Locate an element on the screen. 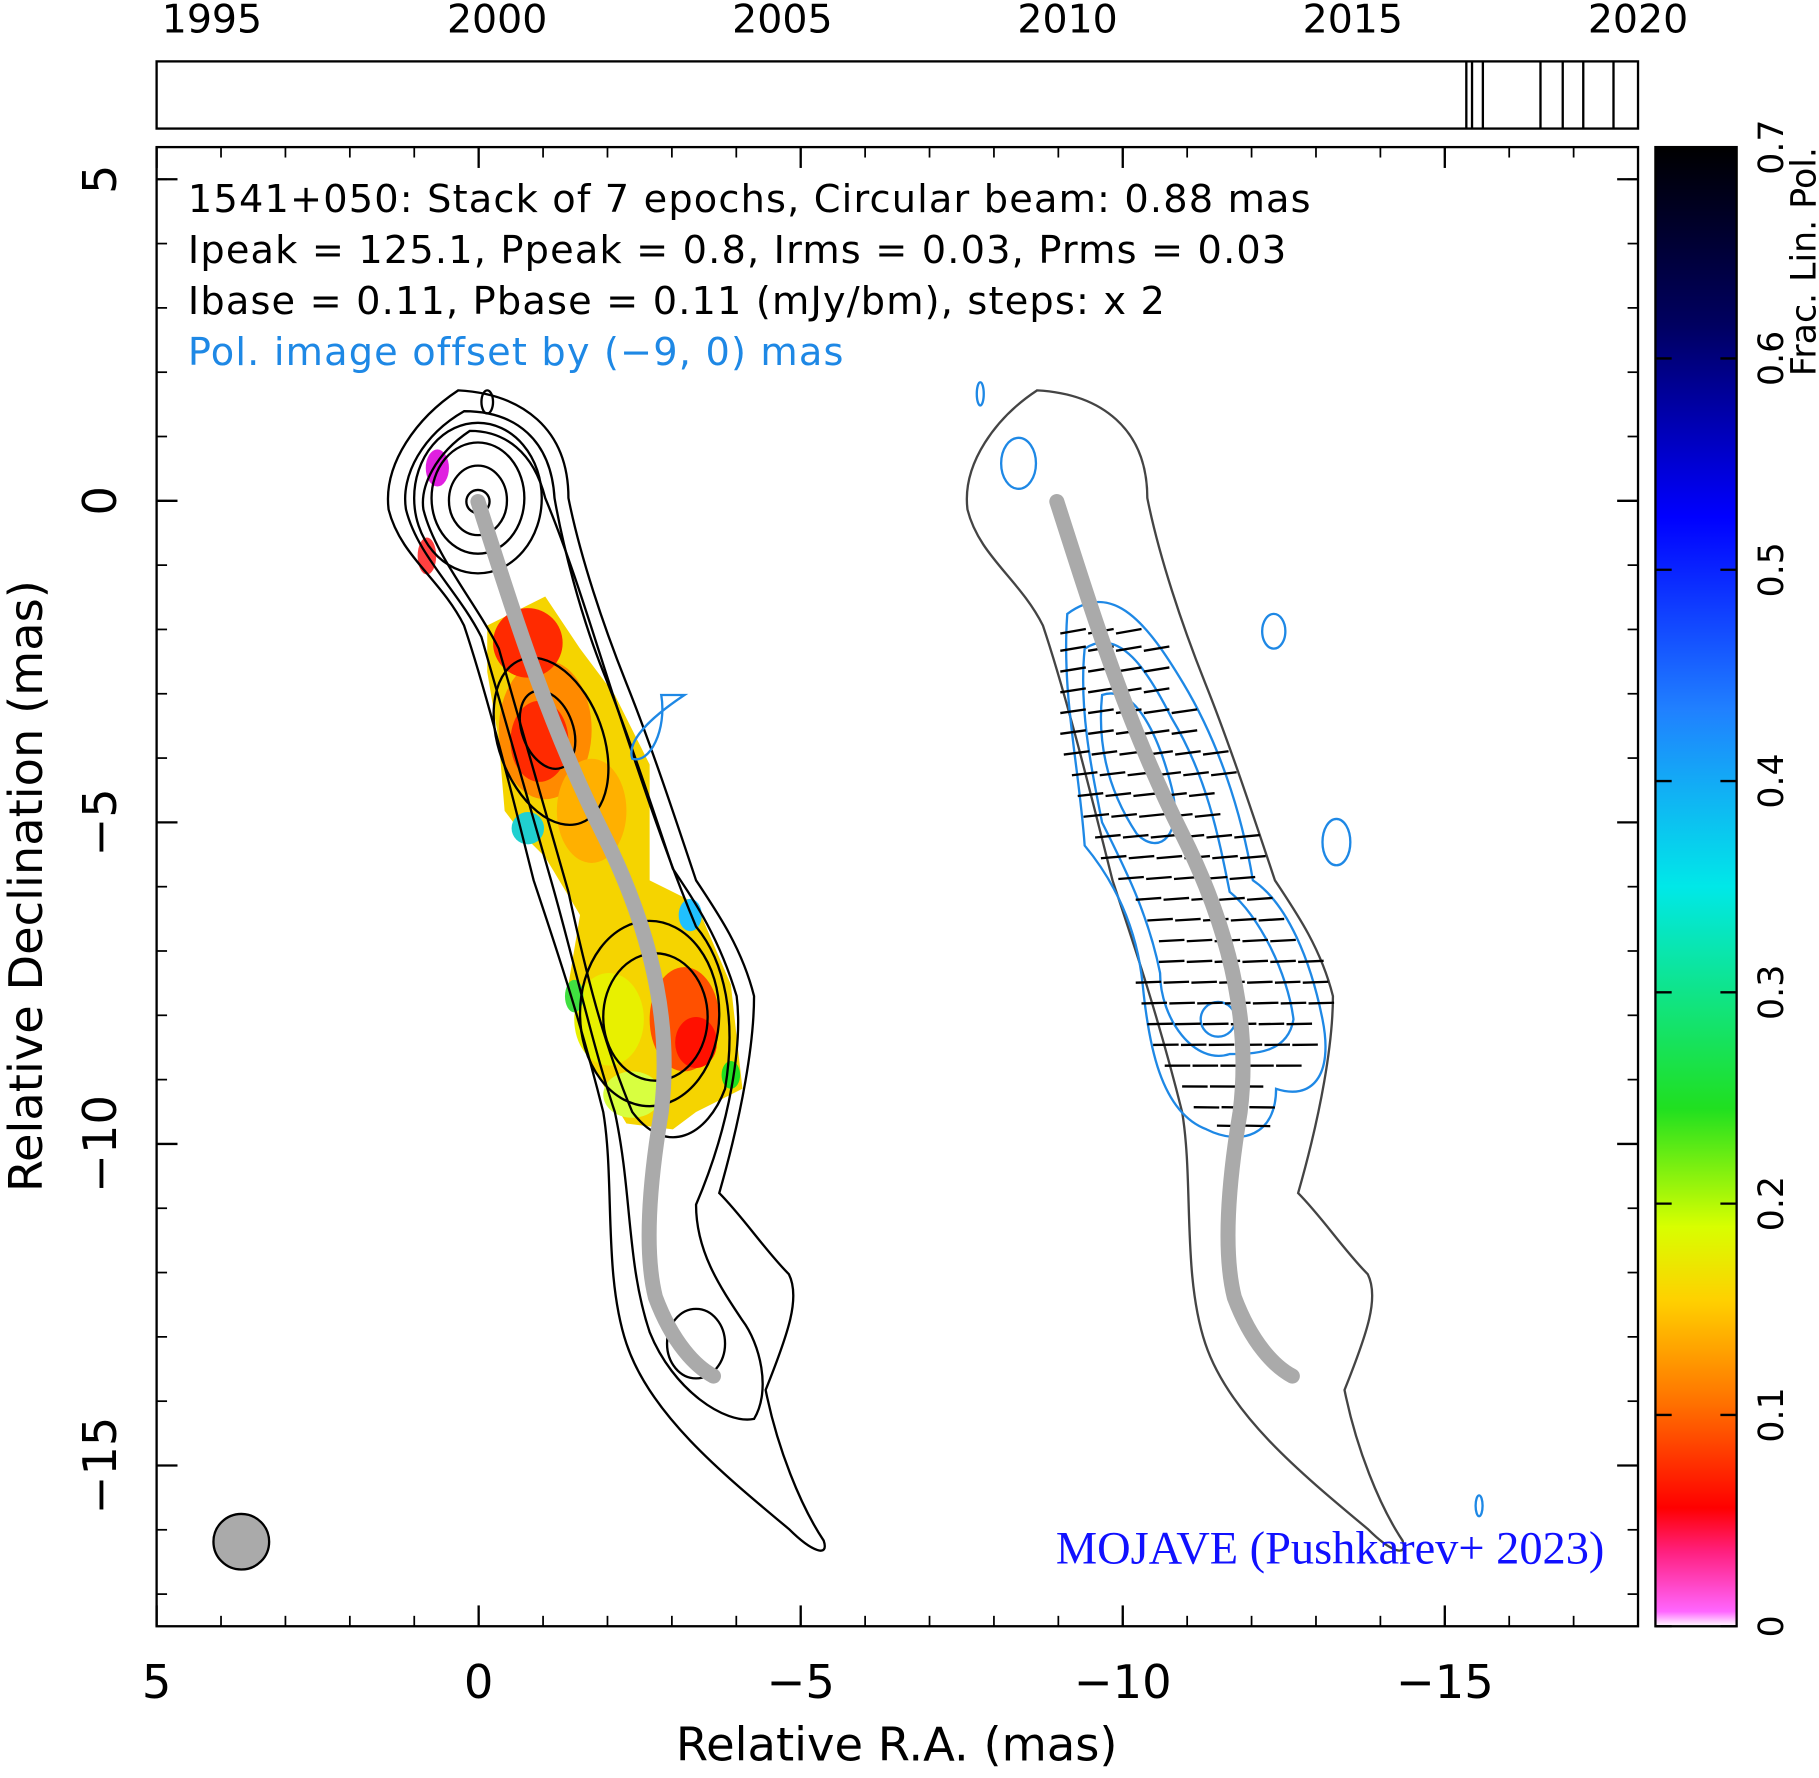 The image size is (1819, 1778). y-tick-label: −5 is located at coordinates (100, 822).